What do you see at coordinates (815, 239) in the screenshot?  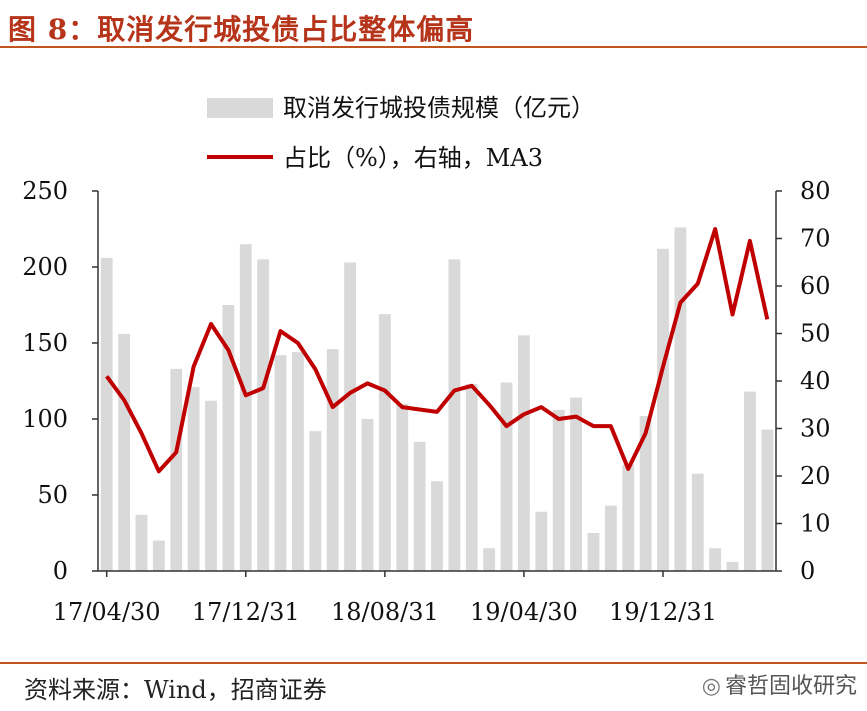 I see `right-tick-label: 70` at bounding box center [815, 239].